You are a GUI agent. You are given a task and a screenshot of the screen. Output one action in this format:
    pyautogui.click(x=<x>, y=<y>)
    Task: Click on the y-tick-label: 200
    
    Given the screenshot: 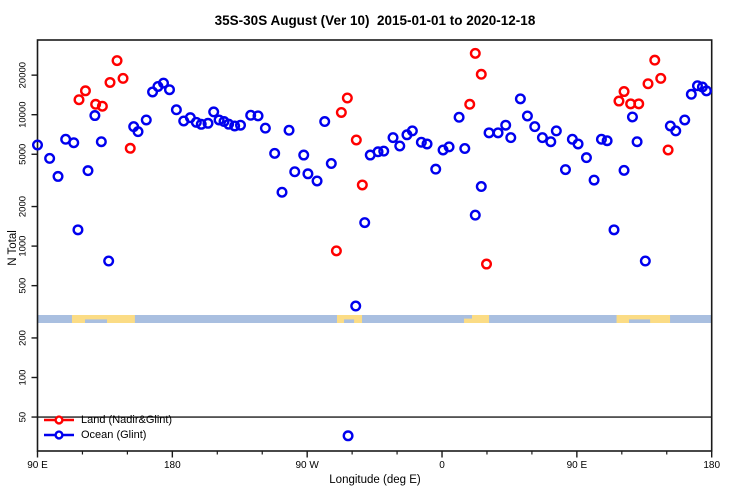 What is the action you would take?
    pyautogui.click(x=23, y=338)
    